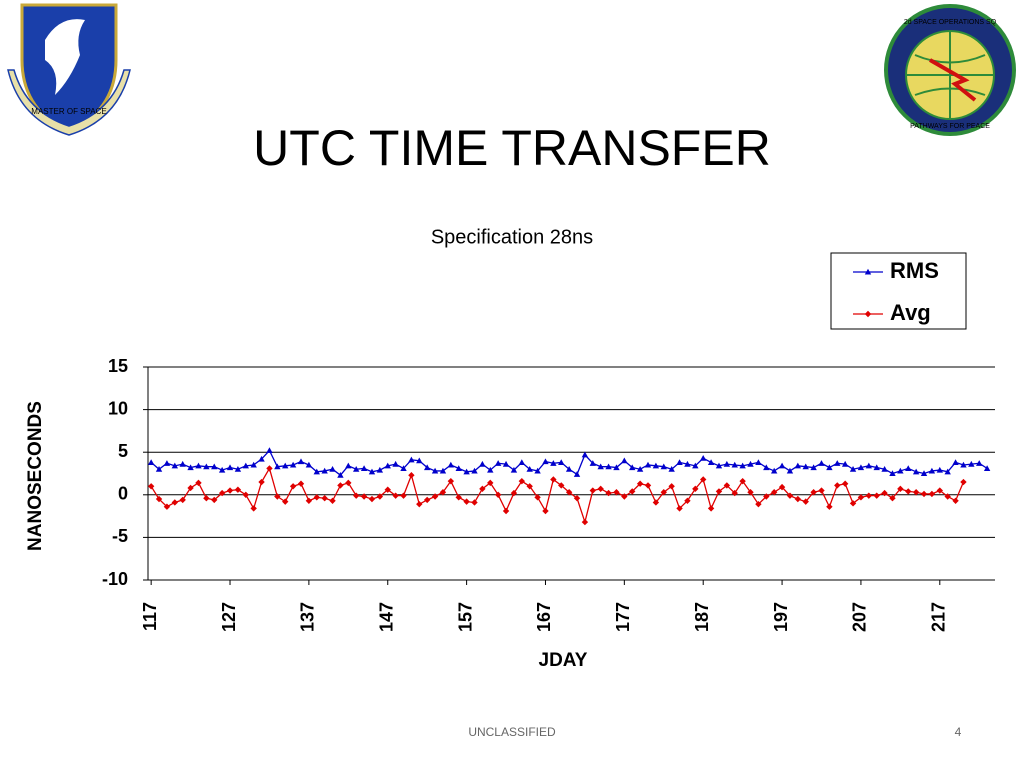  I want to click on chart-subtitle: Specification 28ns, so click(512, 237).